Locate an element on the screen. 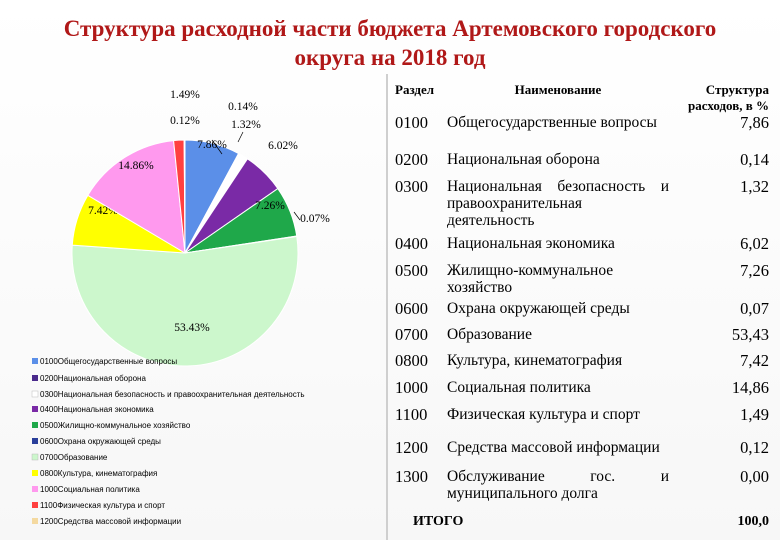  row-name: Национальная оборона is located at coordinates (523, 159).